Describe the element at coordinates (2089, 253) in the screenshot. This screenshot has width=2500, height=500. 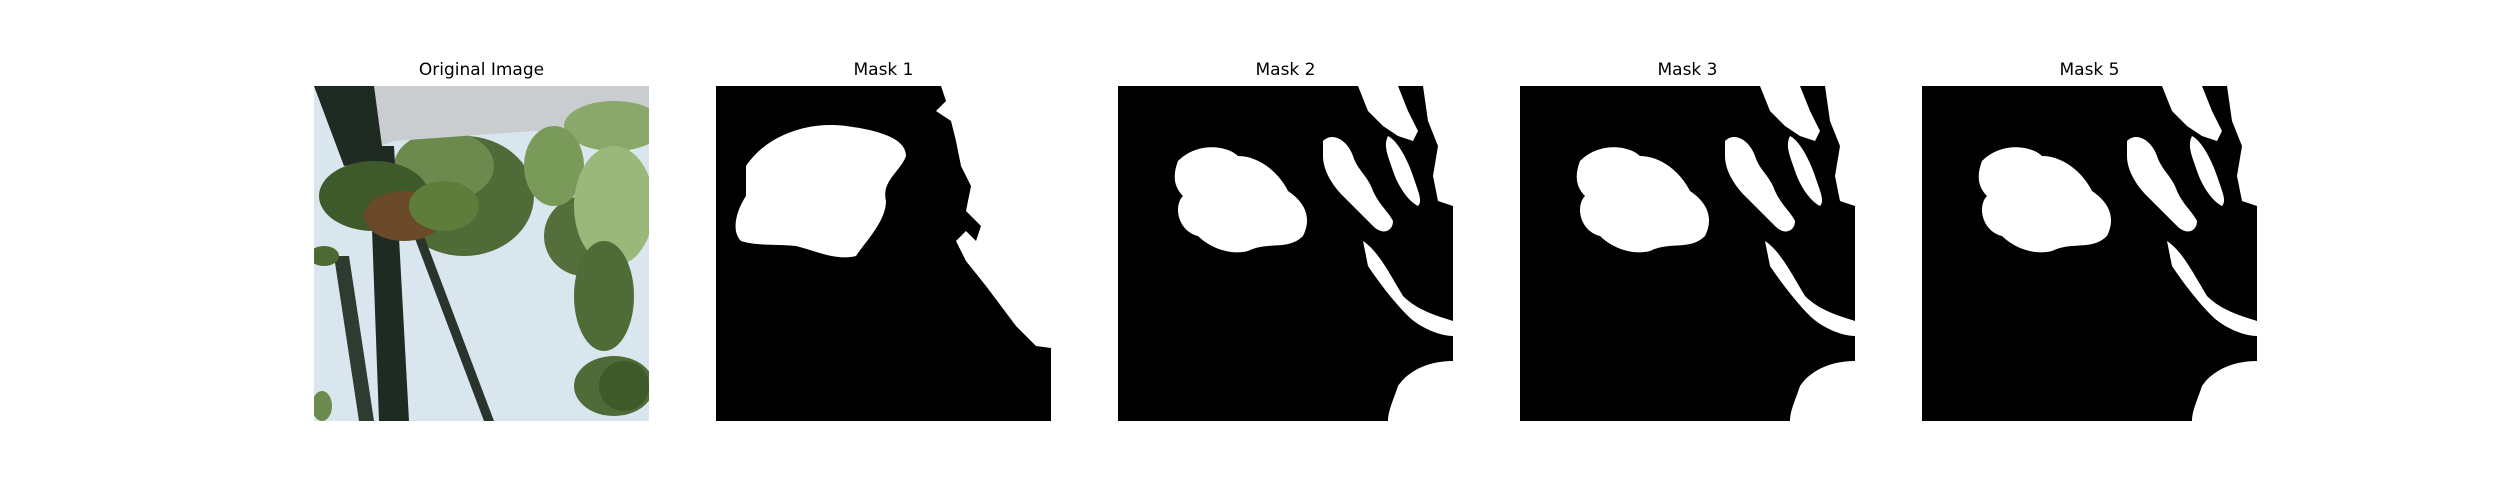
I see `mask-5-image` at that location.